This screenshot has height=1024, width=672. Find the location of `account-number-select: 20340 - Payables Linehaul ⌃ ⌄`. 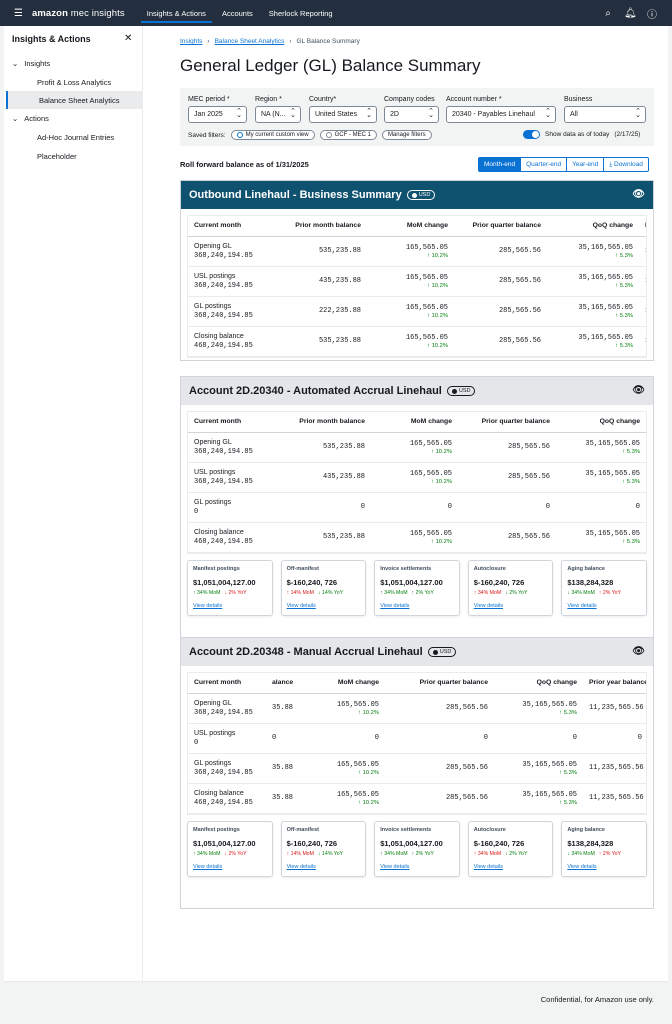

account-number-select: 20340 - Payables Linehaul ⌃ ⌄ is located at coordinates (501, 114).